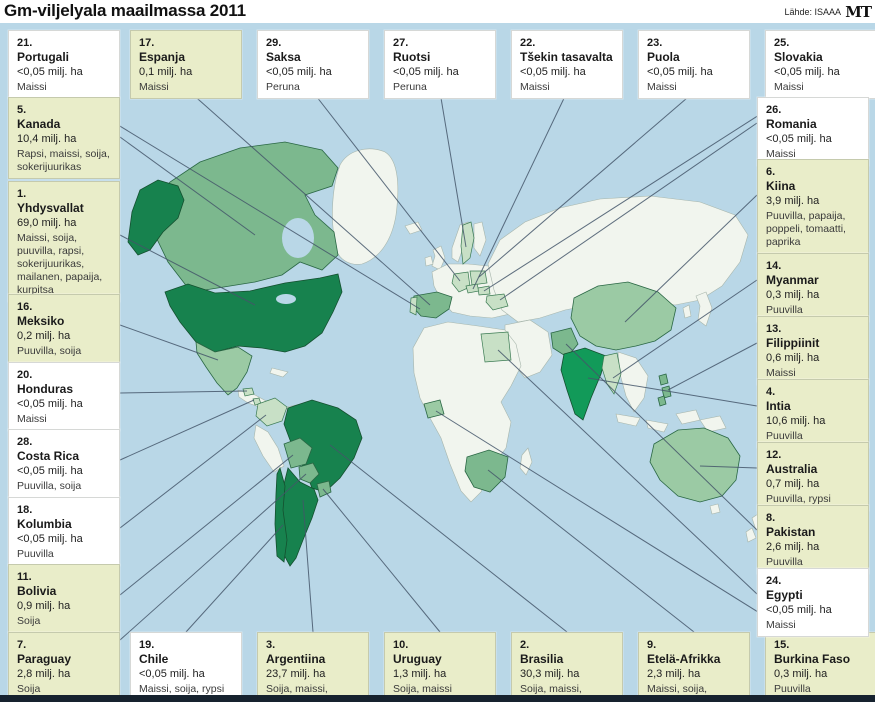 Image resolution: width=875 pixels, height=702 pixels. I want to click on area-value: 1,3 milj. ha, so click(420, 674).